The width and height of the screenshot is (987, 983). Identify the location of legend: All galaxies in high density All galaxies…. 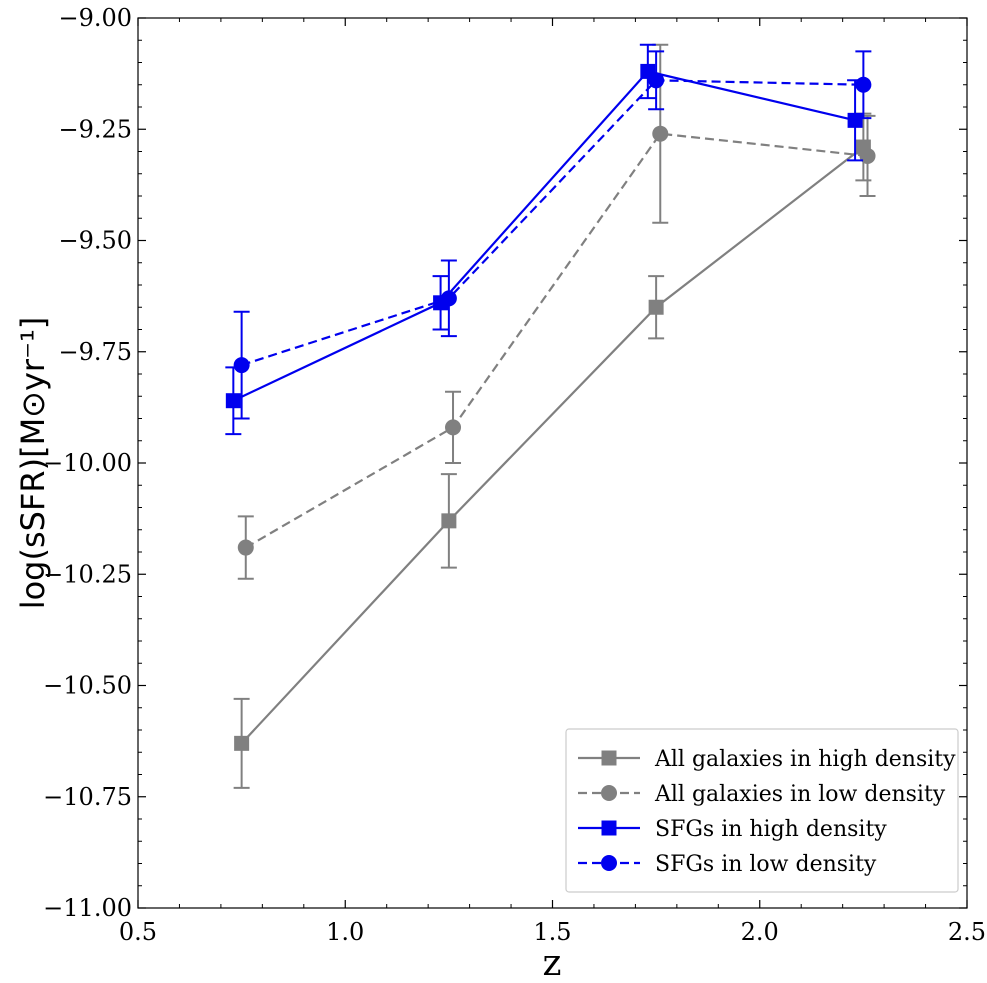
(762, 810).